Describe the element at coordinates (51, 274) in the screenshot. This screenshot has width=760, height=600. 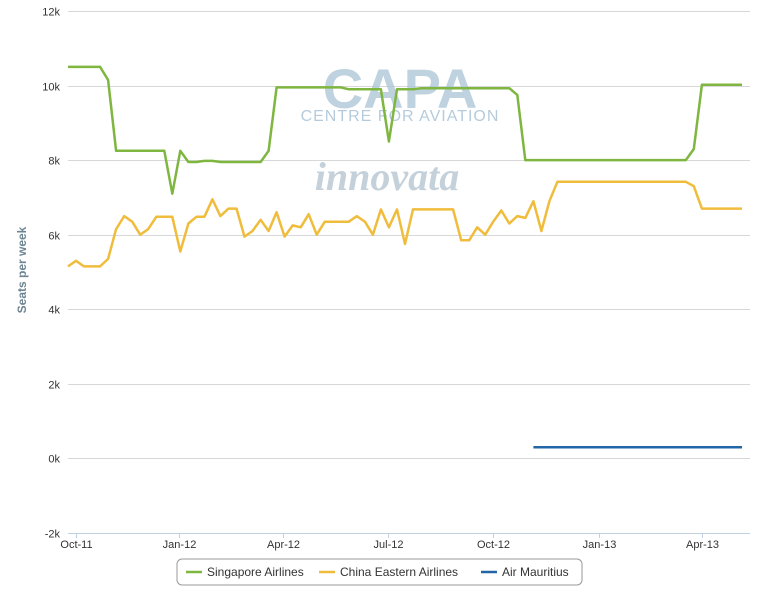
I see `y-axis-ticks: -2k 0k 2k 4k 6k 8k 10k 12k` at that location.